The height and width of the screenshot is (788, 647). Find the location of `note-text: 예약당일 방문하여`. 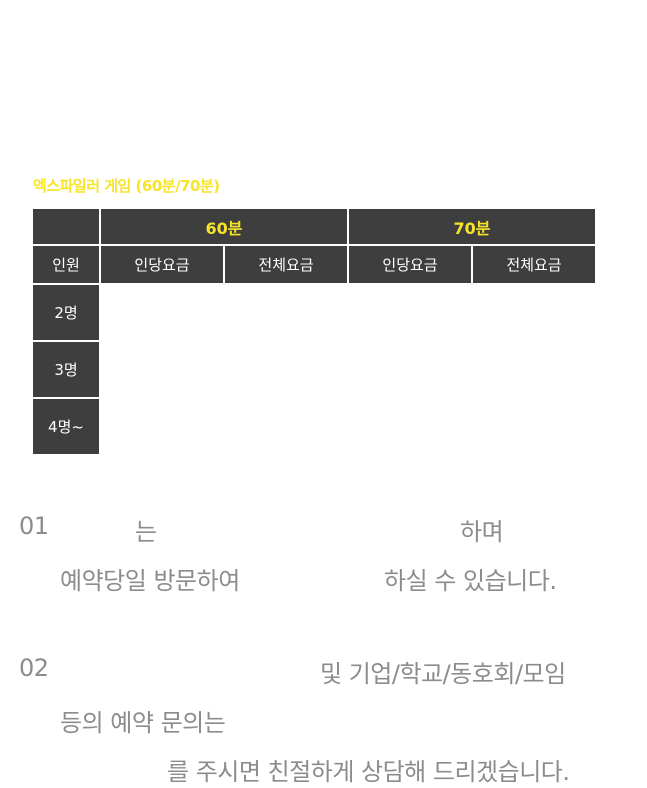

note-text: 예약당일 방문하여 is located at coordinates (150, 581).